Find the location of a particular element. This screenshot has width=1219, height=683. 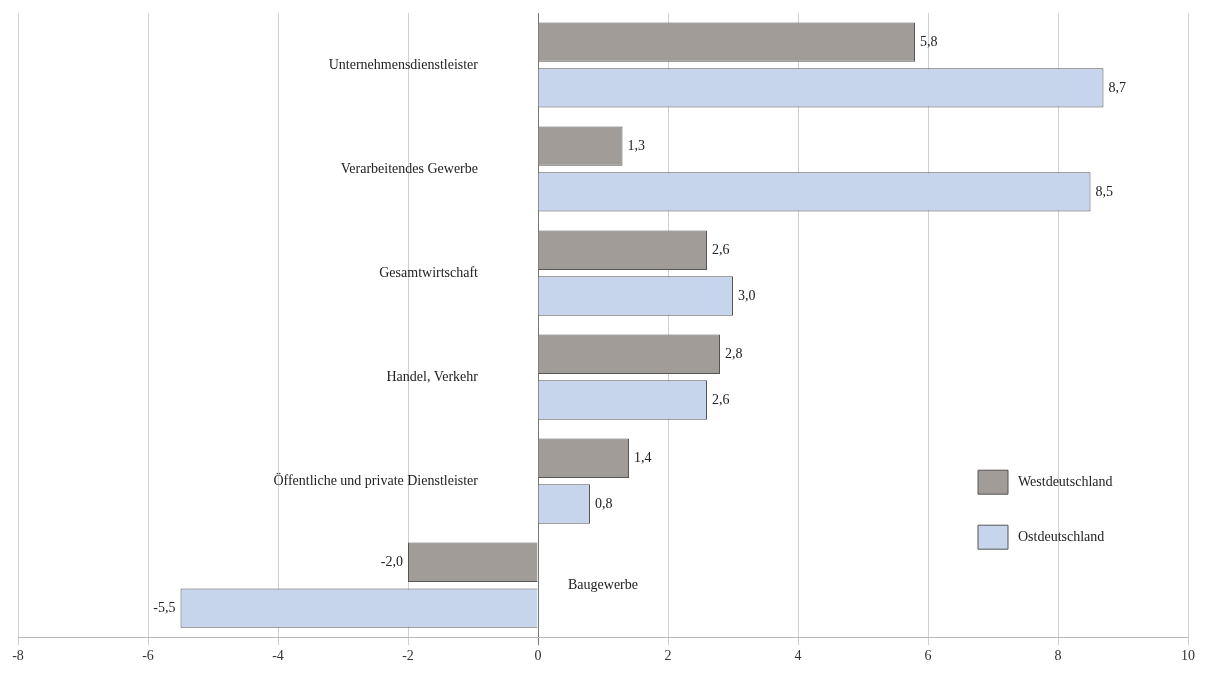

y-tick-label: Gesamtwirtschaft is located at coordinates (429, 272).